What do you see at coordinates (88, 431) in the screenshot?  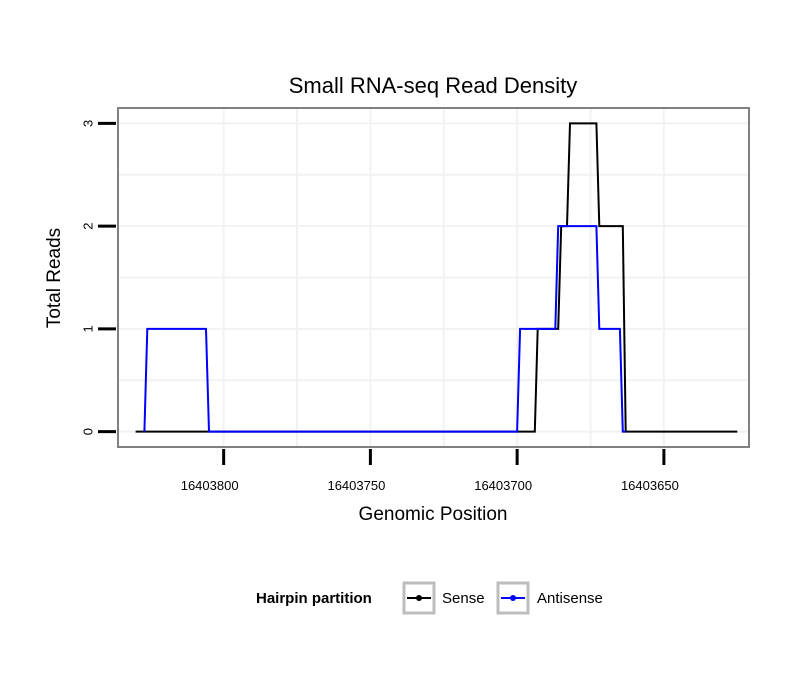 I see `y-tick-label-0: 0` at bounding box center [88, 431].